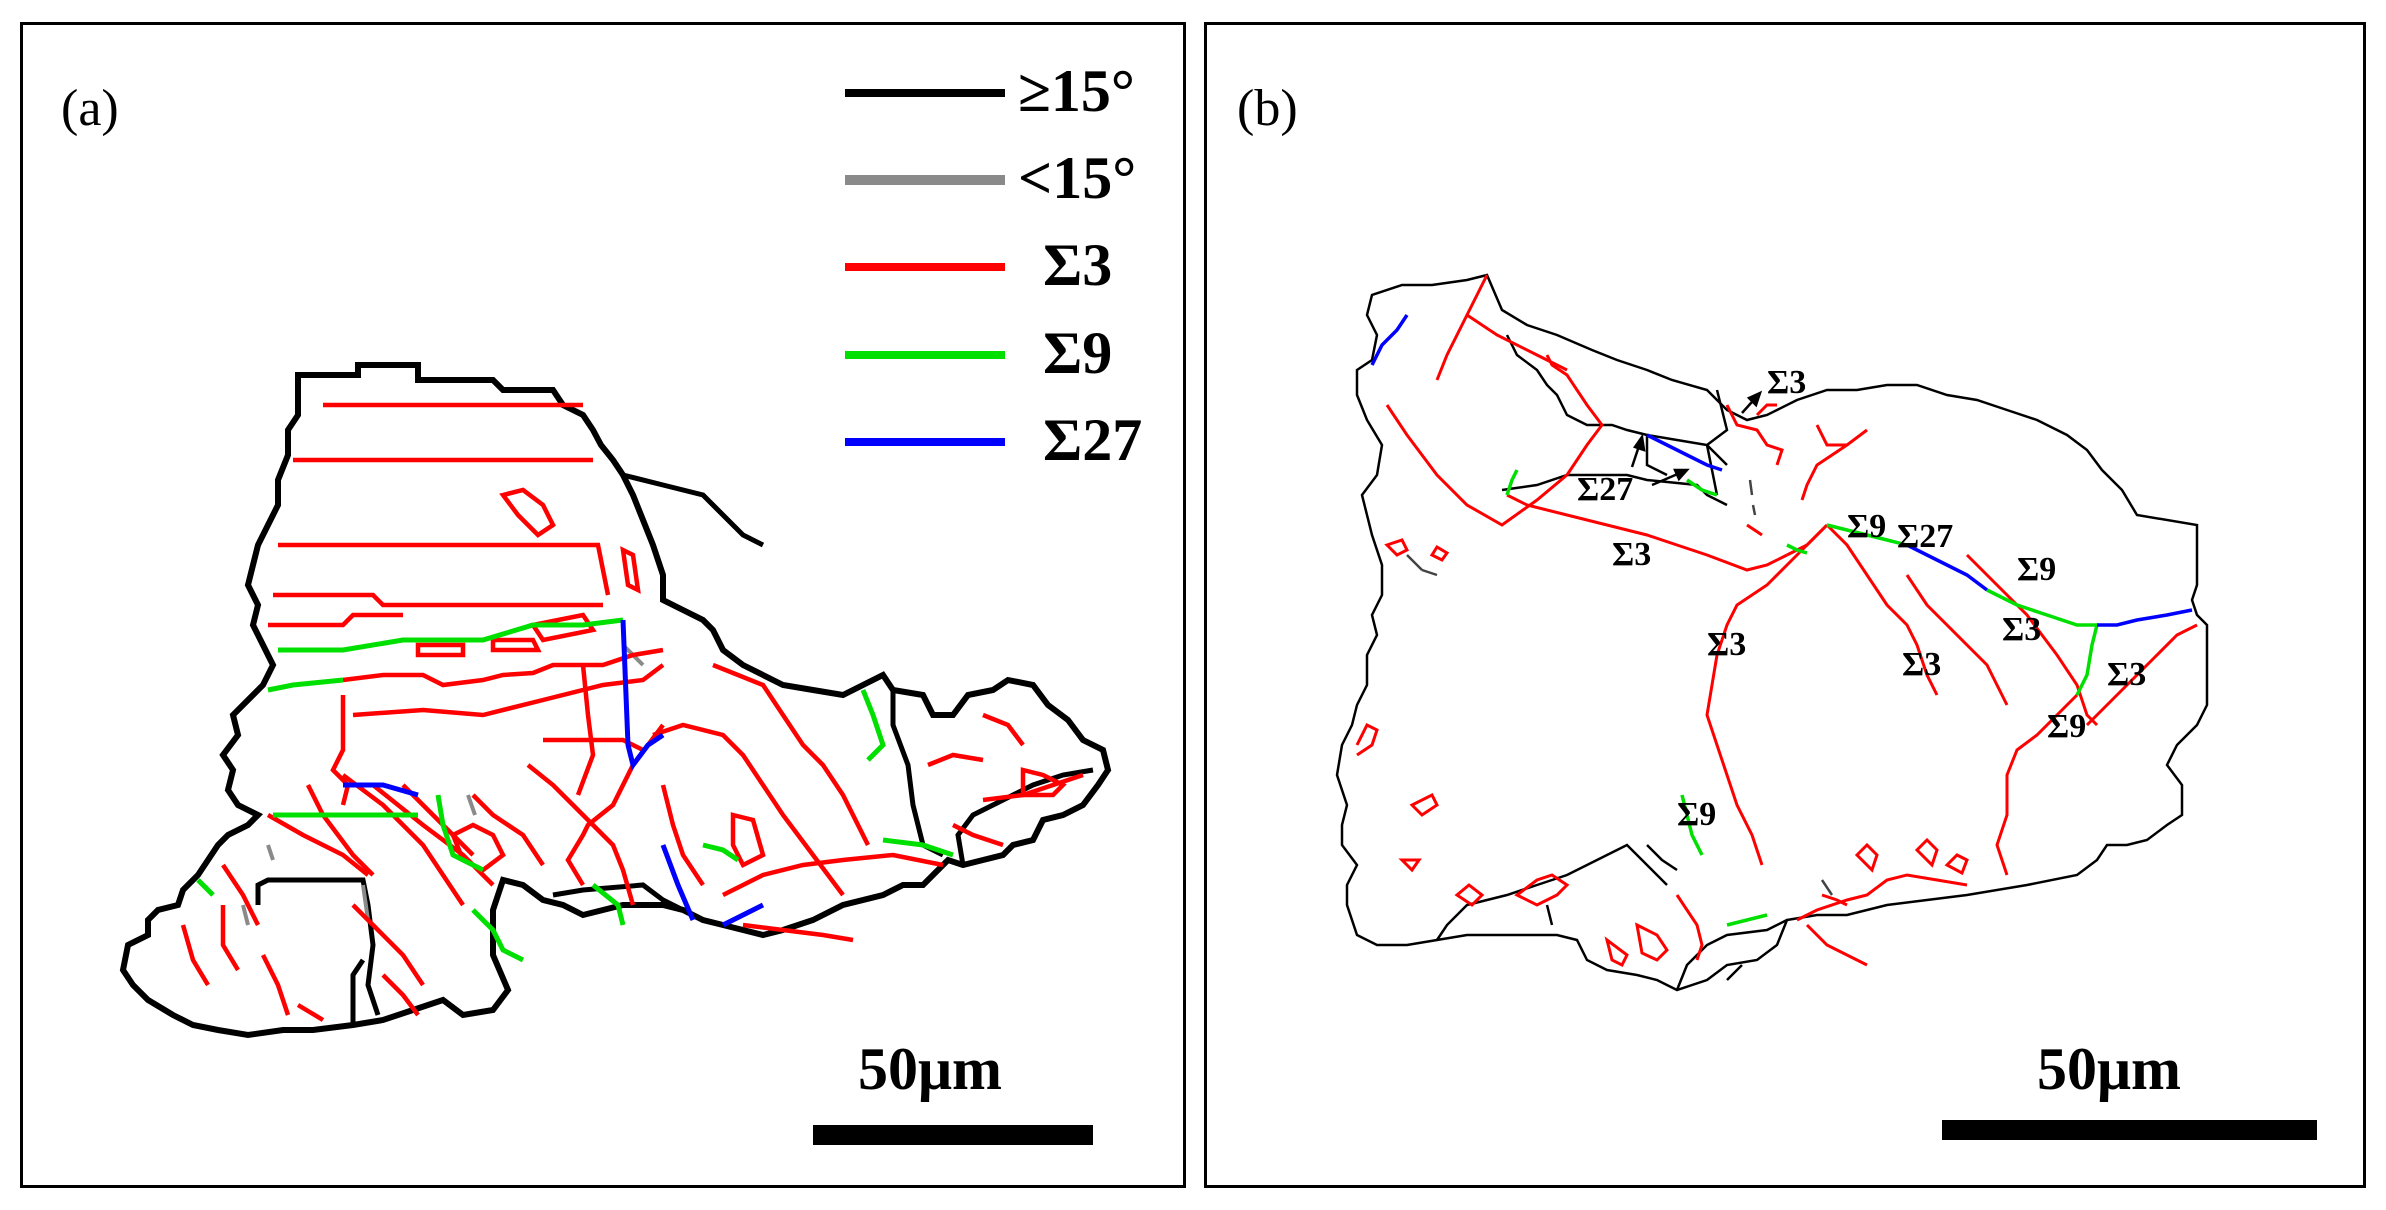 Image resolution: width=2386 pixels, height=1210 pixels. I want to click on panel-label-a: (a), so click(90, 108).